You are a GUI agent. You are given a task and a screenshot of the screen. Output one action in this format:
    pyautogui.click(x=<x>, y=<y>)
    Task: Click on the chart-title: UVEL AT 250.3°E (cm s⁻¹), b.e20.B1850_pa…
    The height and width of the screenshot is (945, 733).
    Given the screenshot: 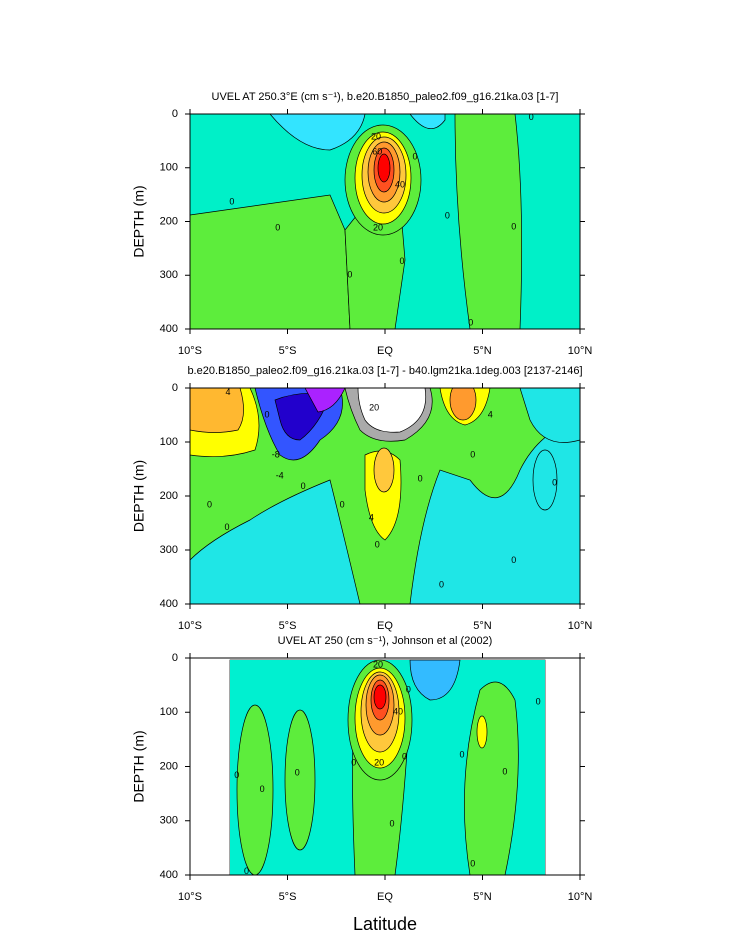 What is the action you would take?
    pyautogui.click(x=385, y=97)
    